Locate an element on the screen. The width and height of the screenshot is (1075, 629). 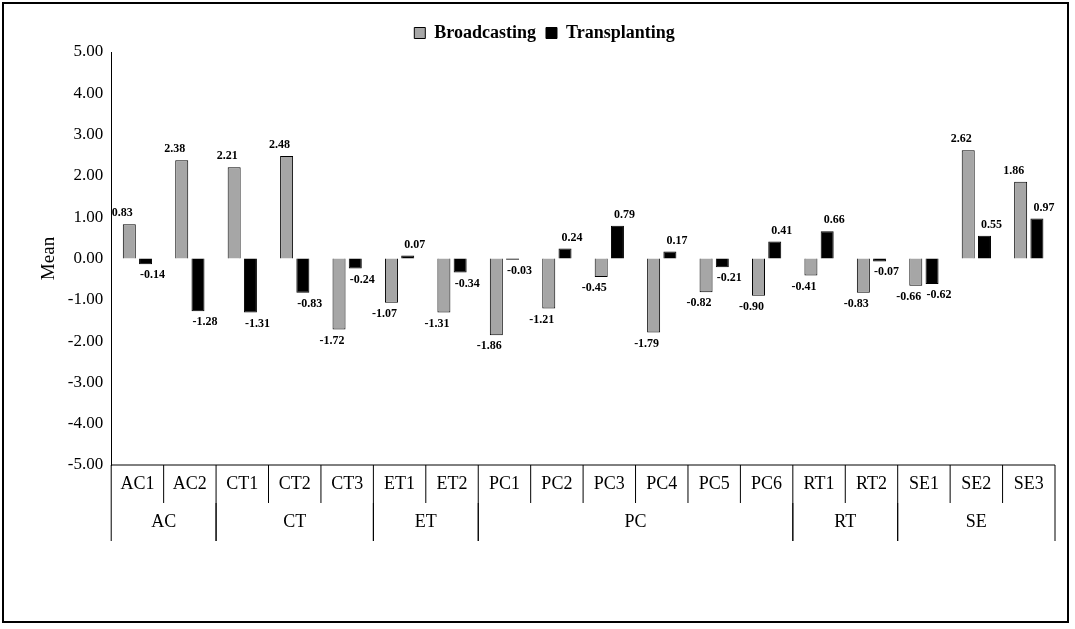
x-tick-label: AC2 is located at coordinates (189, 482).